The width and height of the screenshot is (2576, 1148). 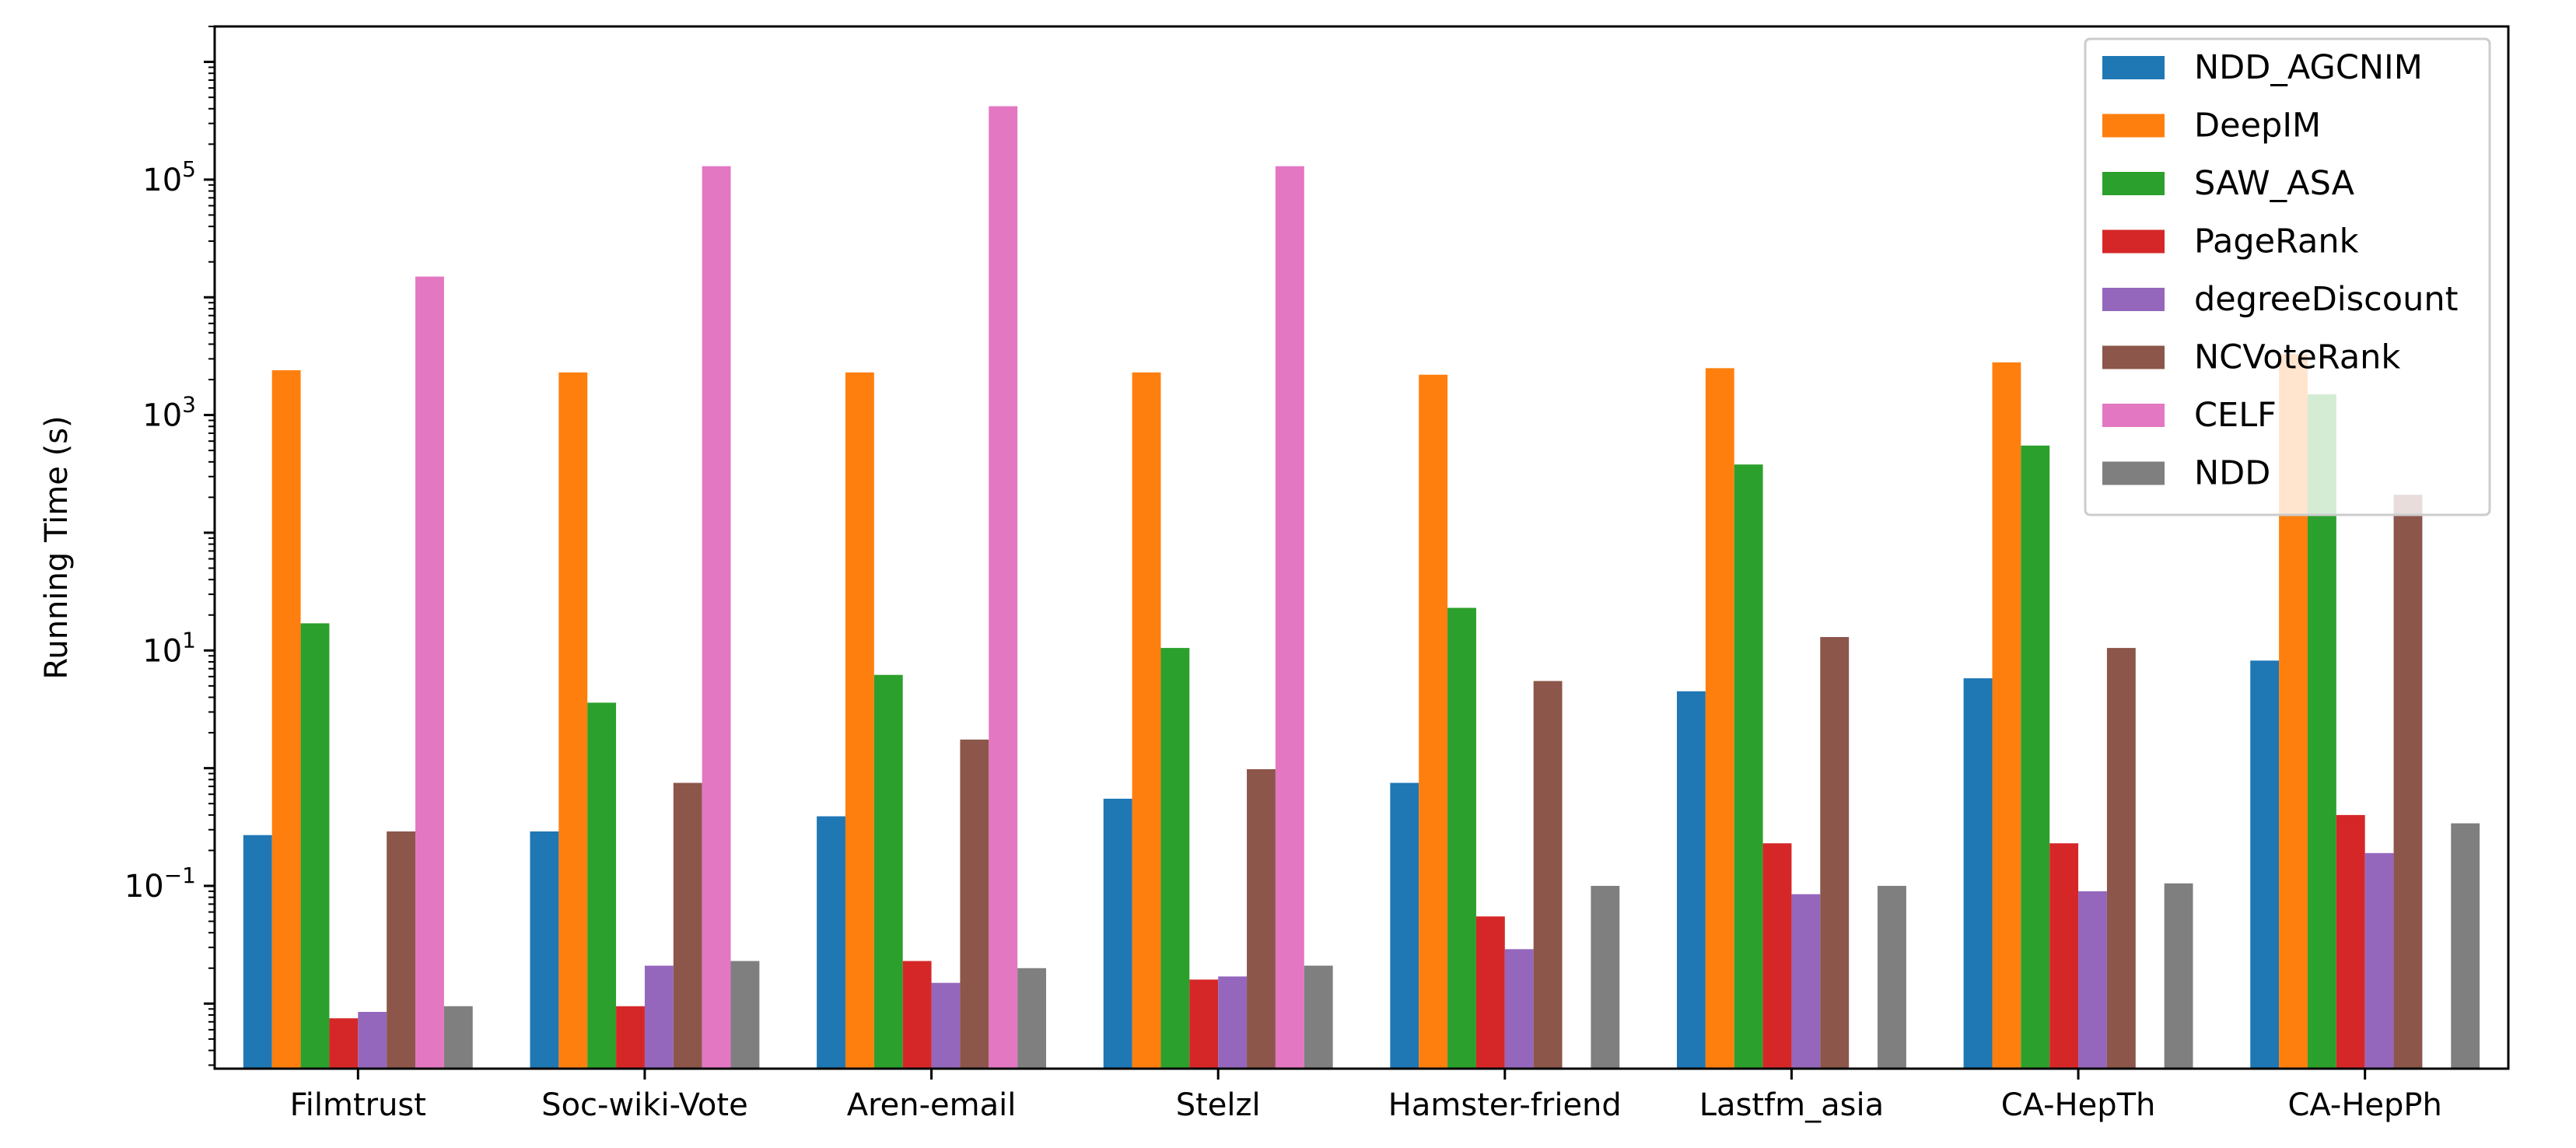 What do you see at coordinates (2276, 241) in the screenshot?
I see `legend-label: PageRank` at bounding box center [2276, 241].